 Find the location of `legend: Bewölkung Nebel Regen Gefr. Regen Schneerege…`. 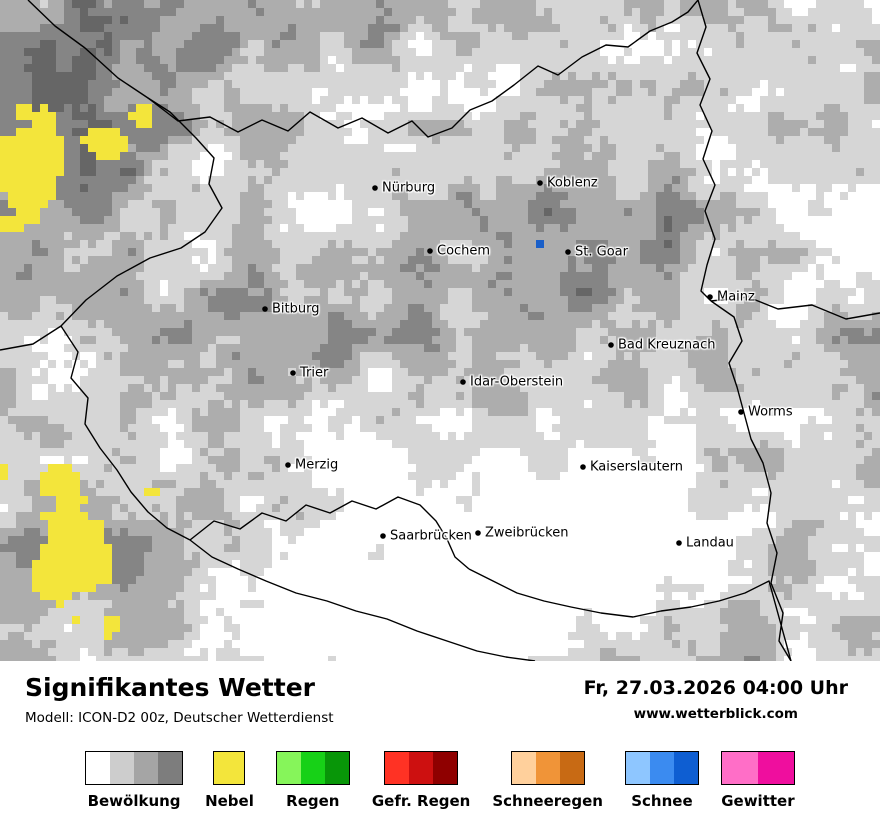

legend: Bewölkung Nebel Regen Gefr. Regen Schneerege… is located at coordinates (440, 780).